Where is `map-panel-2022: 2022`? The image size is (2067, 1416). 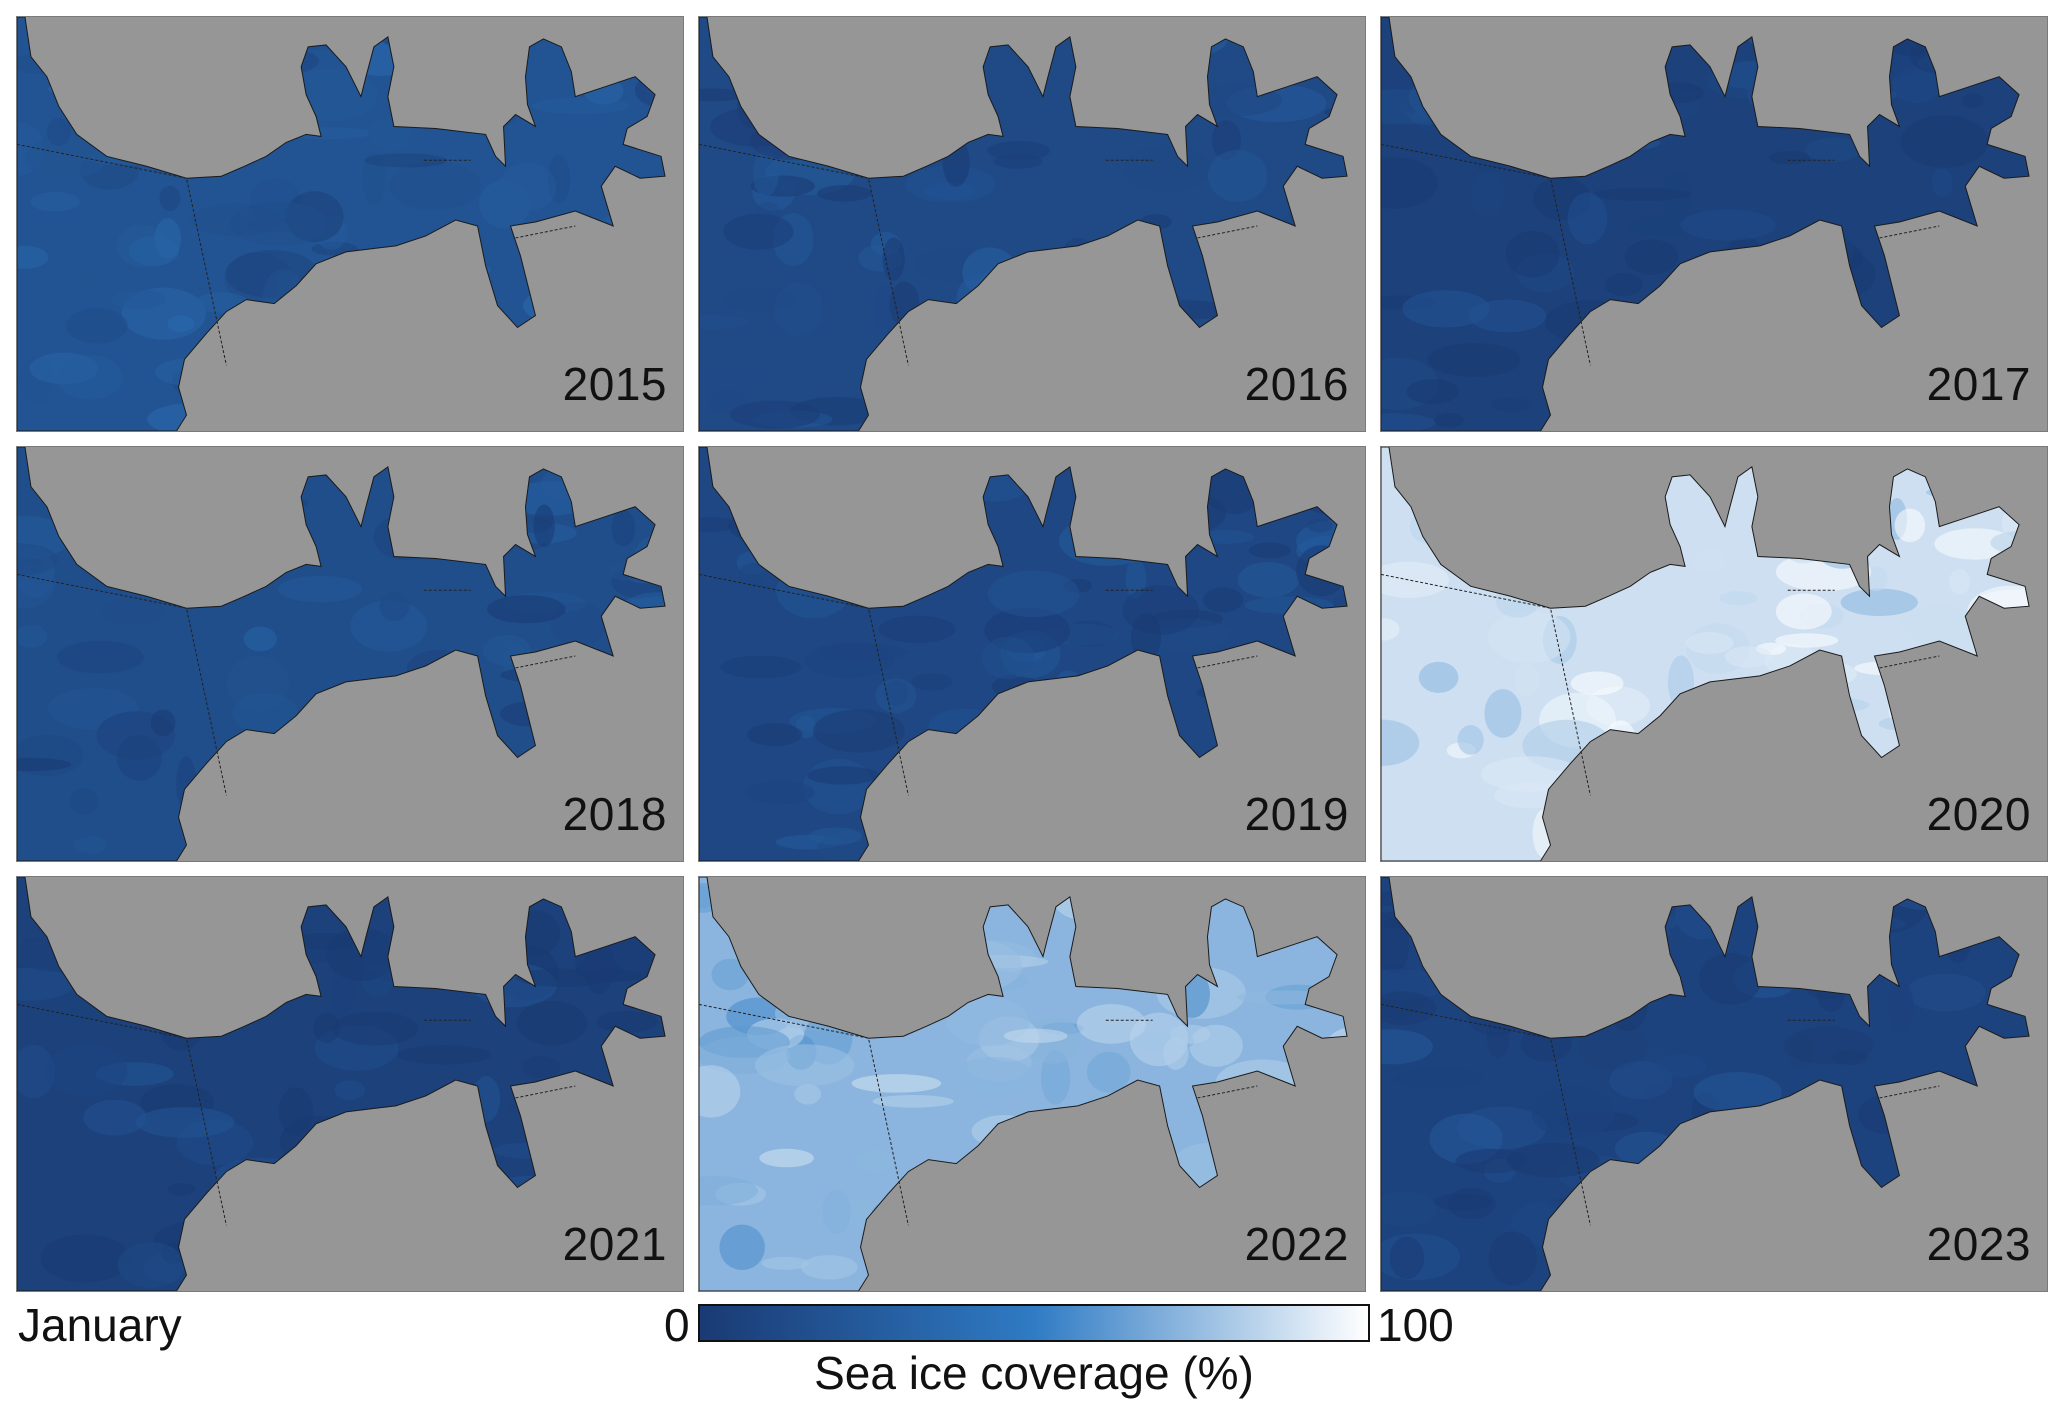 map-panel-2022: 2022 is located at coordinates (1032, 1084).